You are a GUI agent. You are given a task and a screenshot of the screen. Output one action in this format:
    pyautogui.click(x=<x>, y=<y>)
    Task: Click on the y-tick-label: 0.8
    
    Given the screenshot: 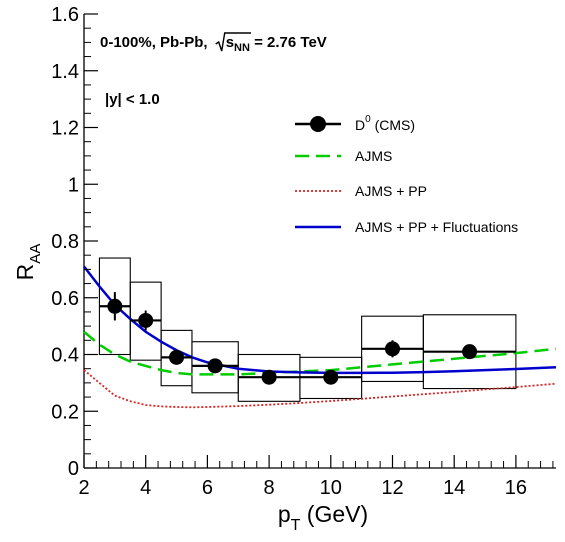 What is the action you would take?
    pyautogui.click(x=65, y=242)
    